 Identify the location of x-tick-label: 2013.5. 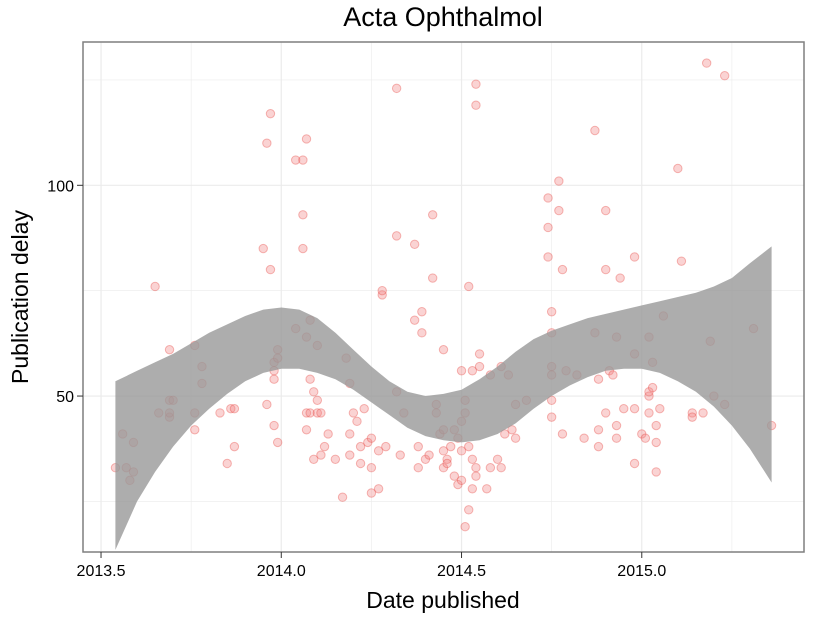
(101, 571).